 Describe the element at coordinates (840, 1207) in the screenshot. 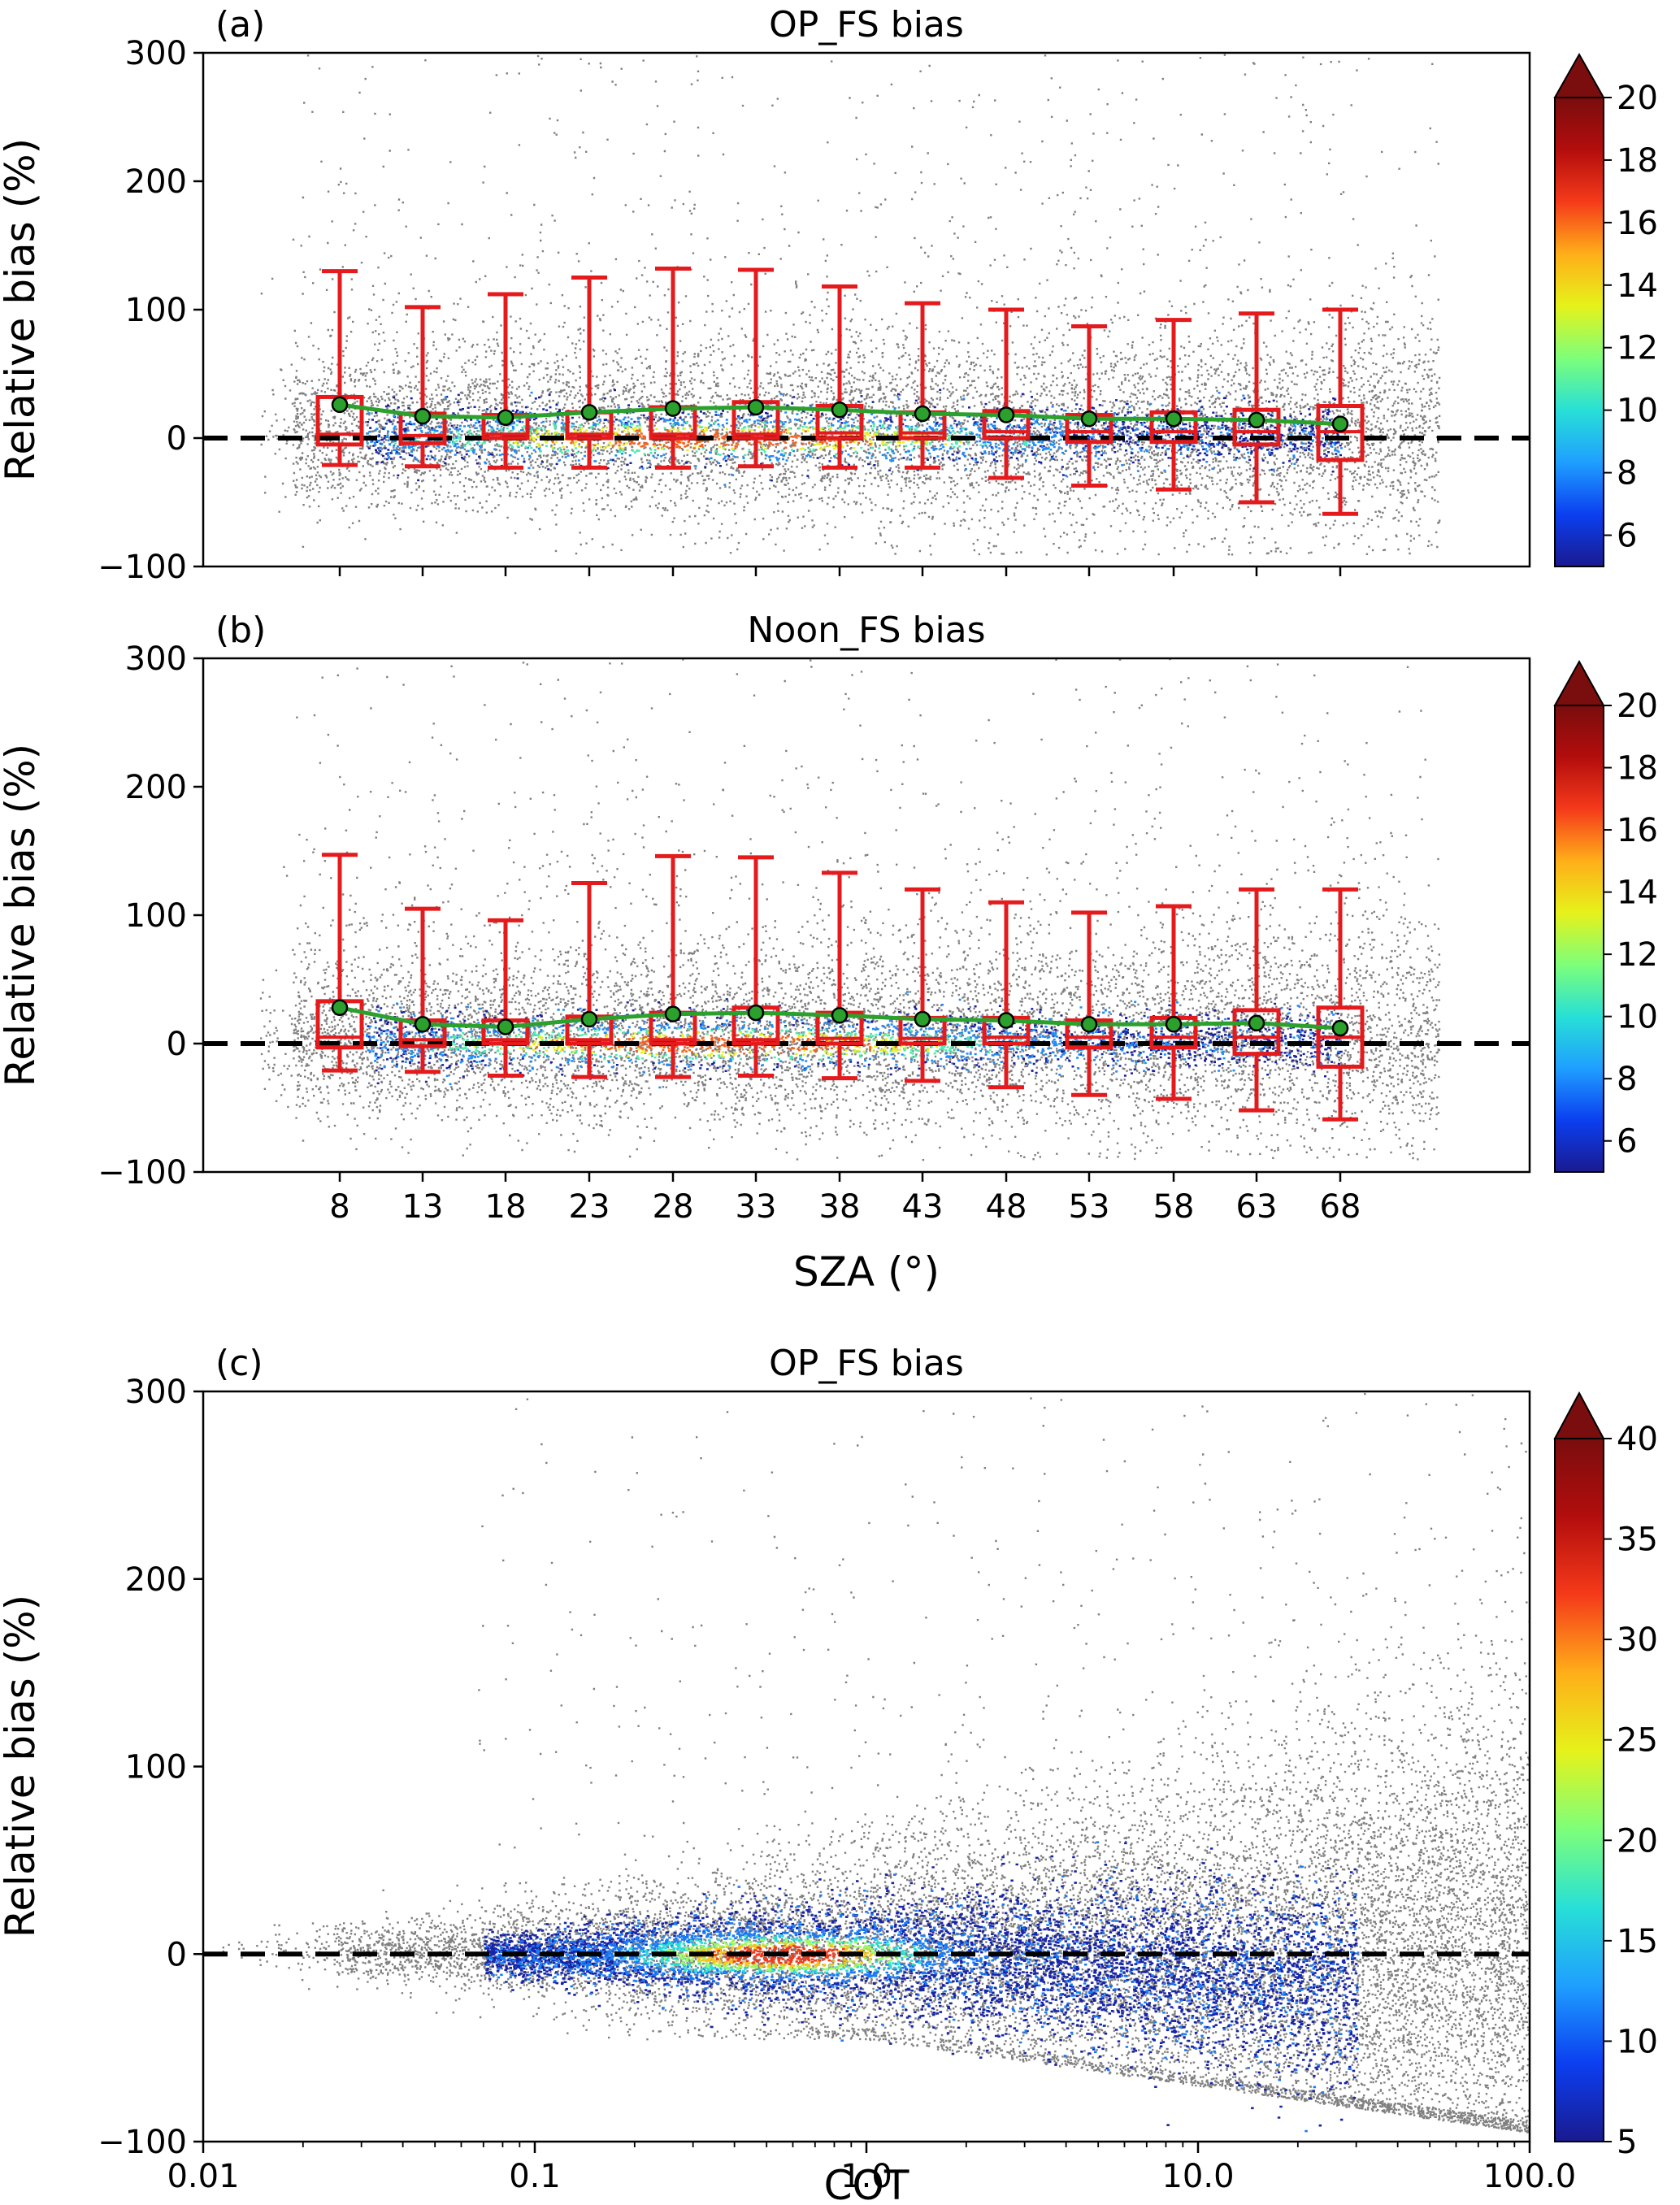

I see `x-tick-label: 38` at that location.